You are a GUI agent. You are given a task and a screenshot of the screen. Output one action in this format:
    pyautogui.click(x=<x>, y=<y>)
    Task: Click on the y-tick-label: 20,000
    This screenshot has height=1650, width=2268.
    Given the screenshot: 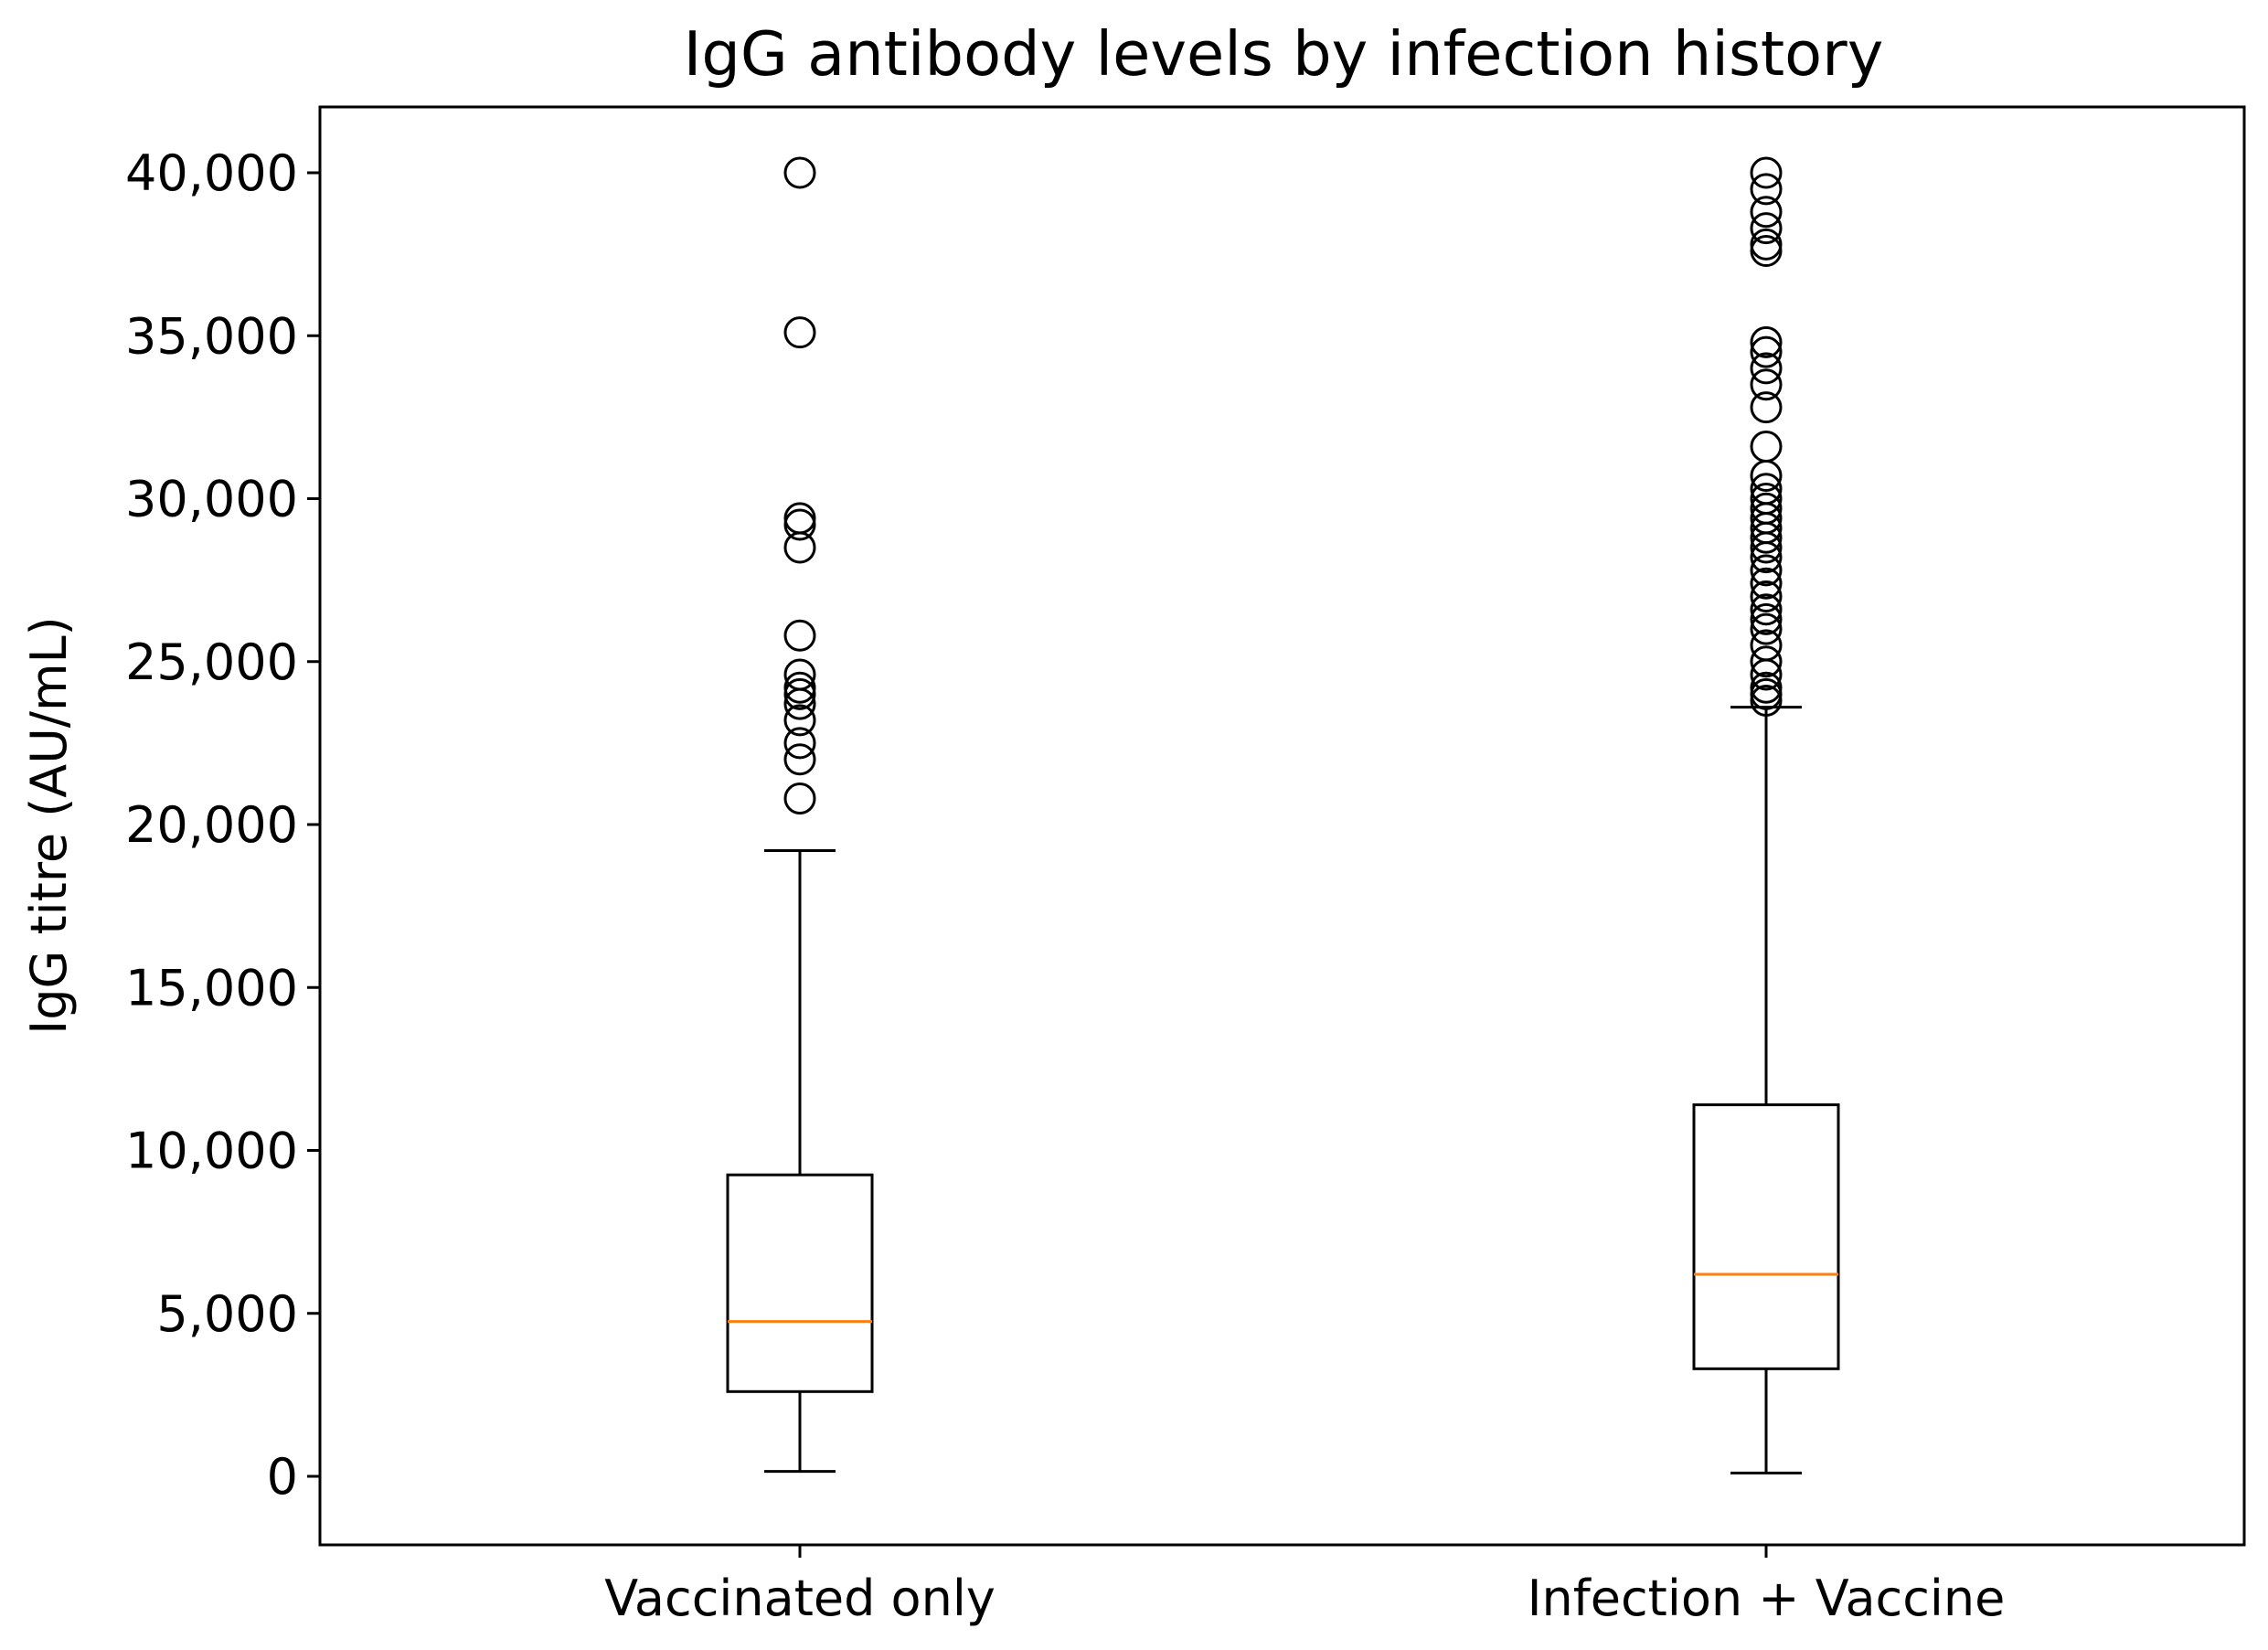 What is the action you would take?
    pyautogui.click(x=211, y=825)
    